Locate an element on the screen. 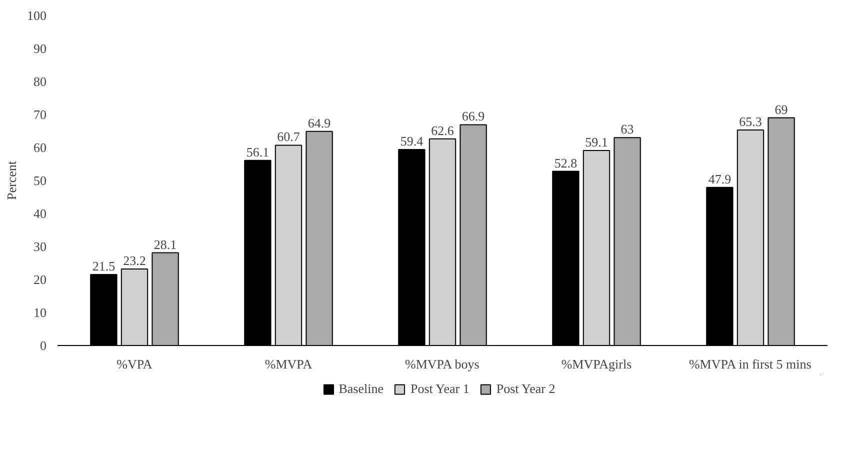 The image size is (855, 464). data-label: 66.9 is located at coordinates (473, 116).